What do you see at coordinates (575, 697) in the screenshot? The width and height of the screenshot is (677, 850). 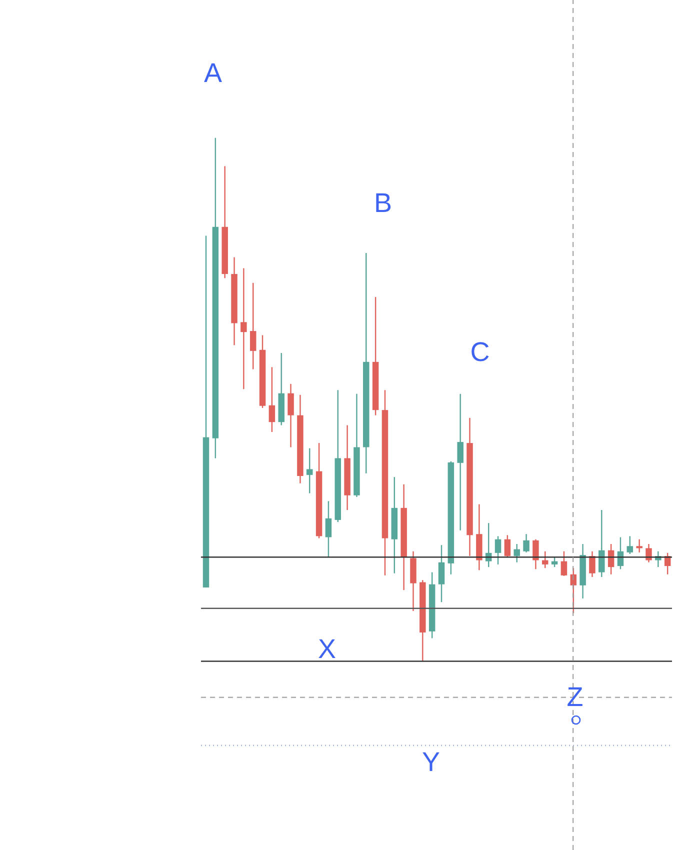 I see `text: Z` at bounding box center [575, 697].